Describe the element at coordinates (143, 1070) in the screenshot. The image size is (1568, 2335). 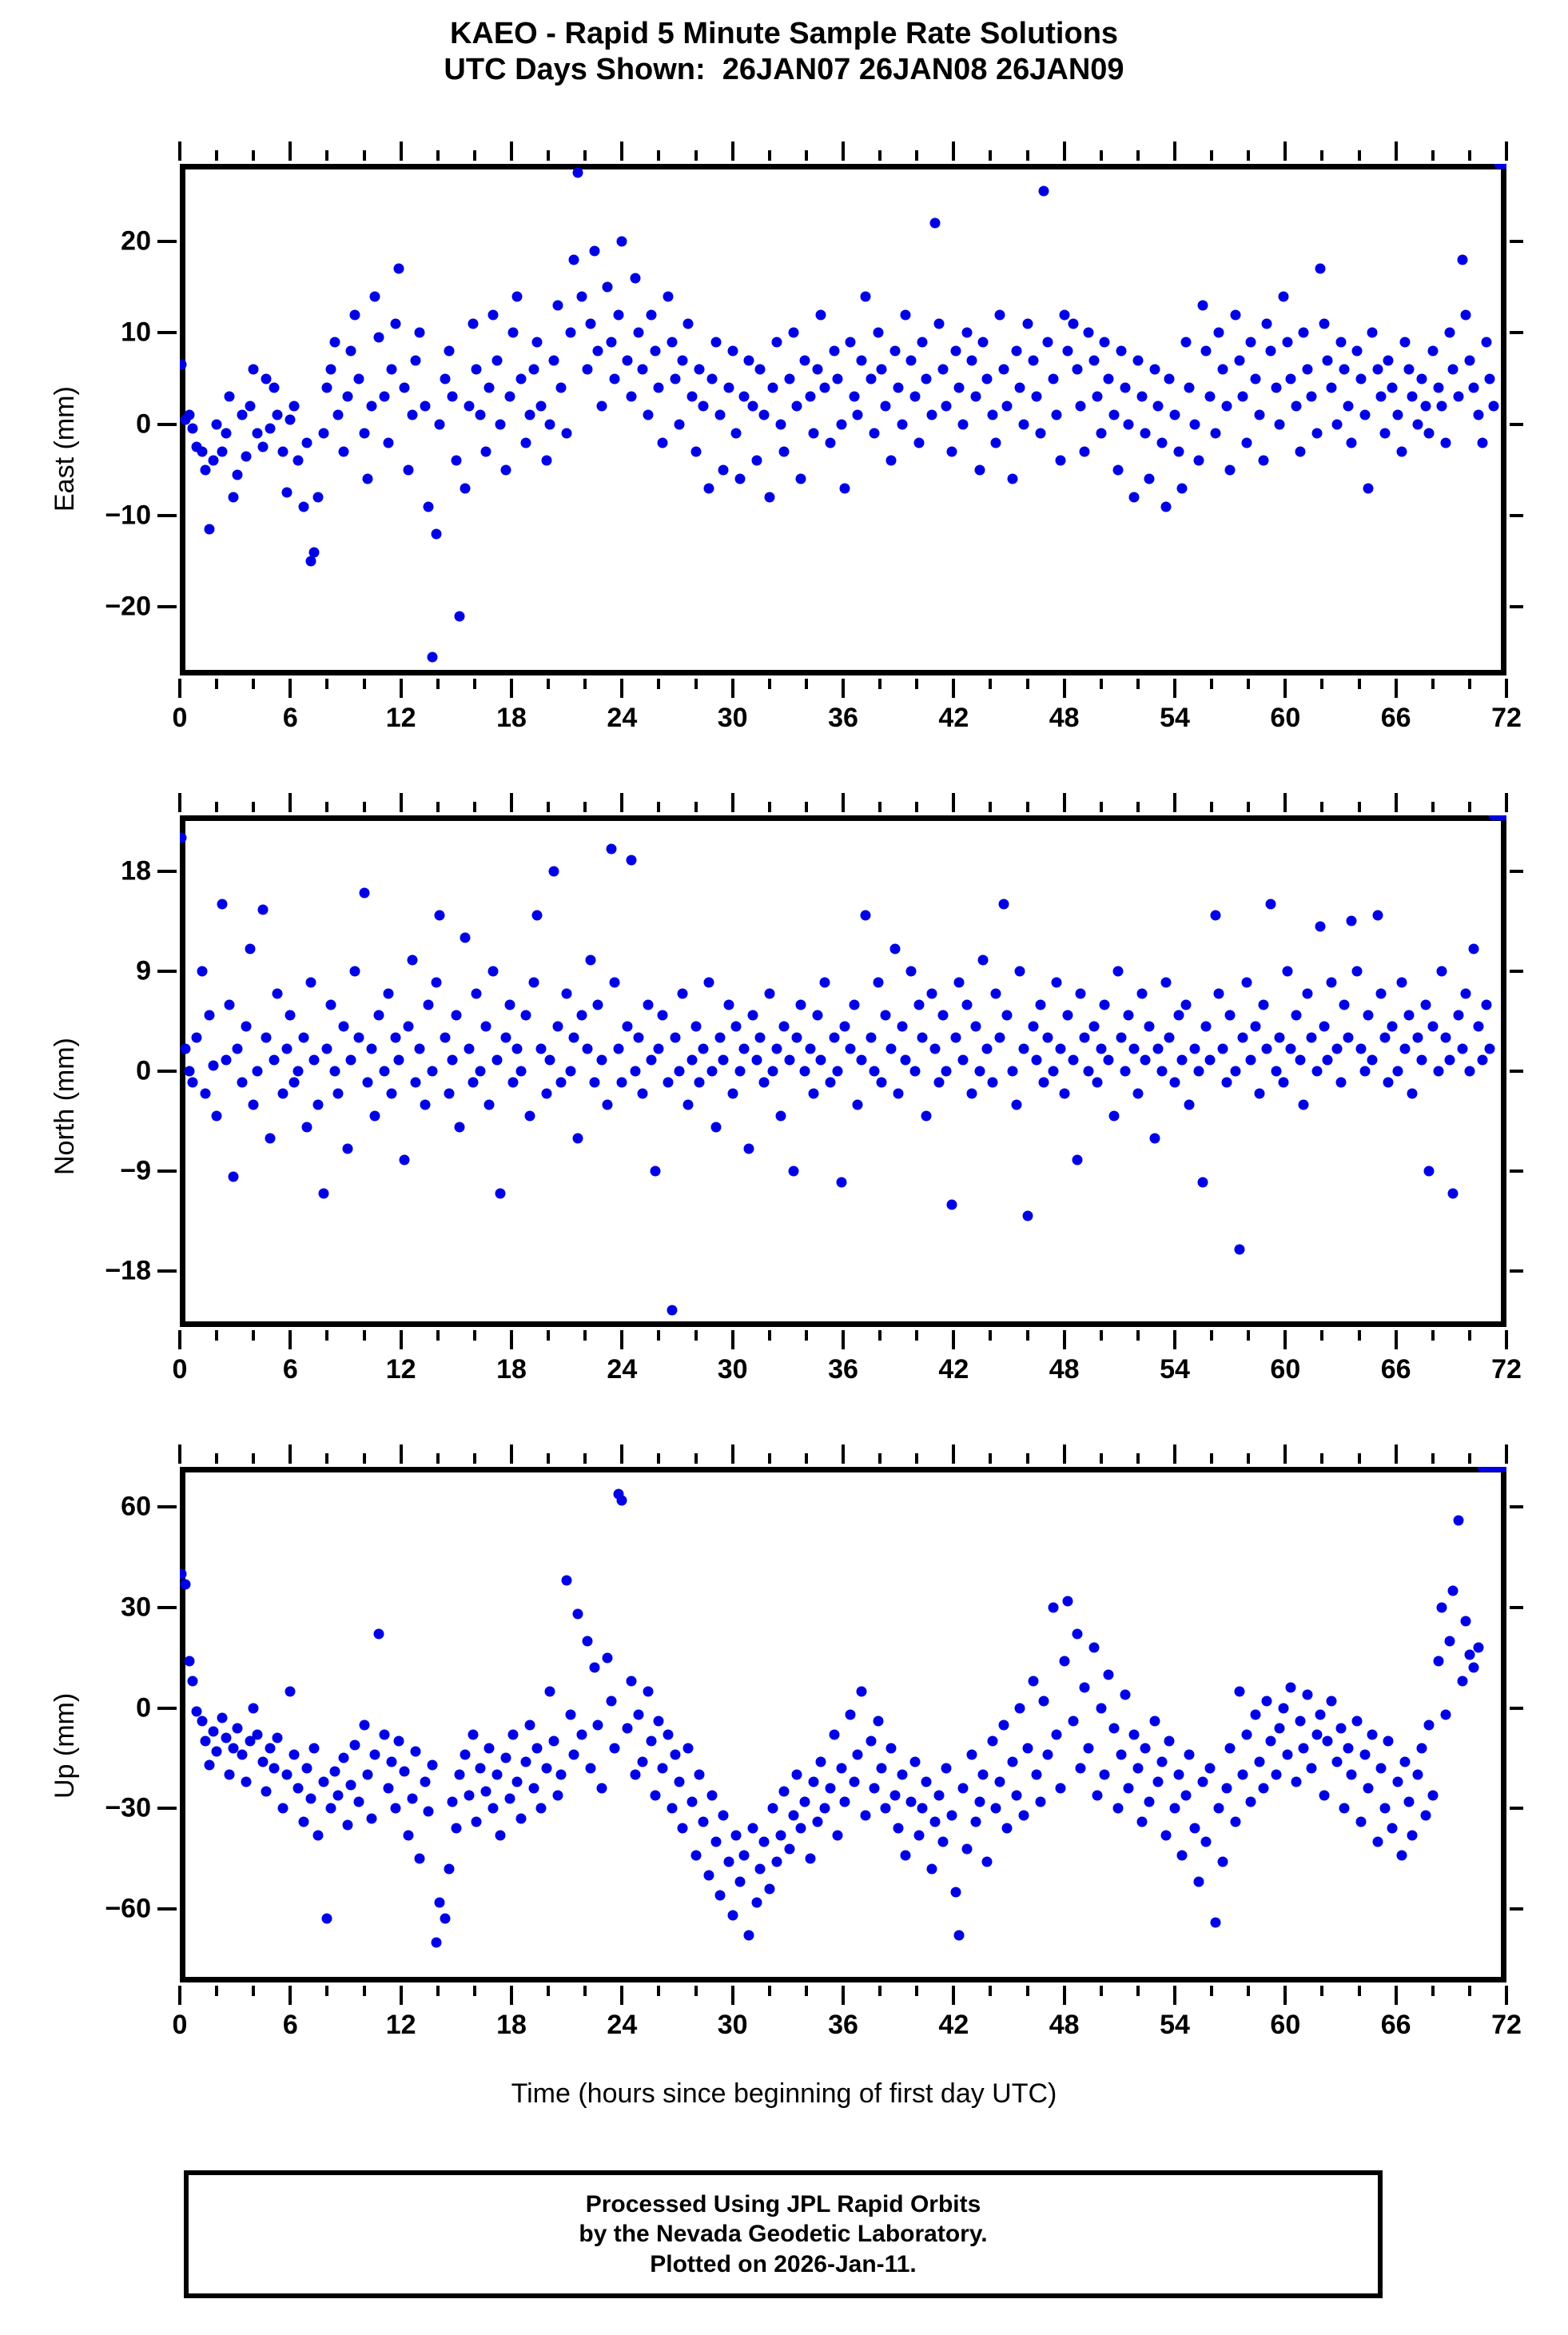
I see `y-tick-label: 0` at that location.